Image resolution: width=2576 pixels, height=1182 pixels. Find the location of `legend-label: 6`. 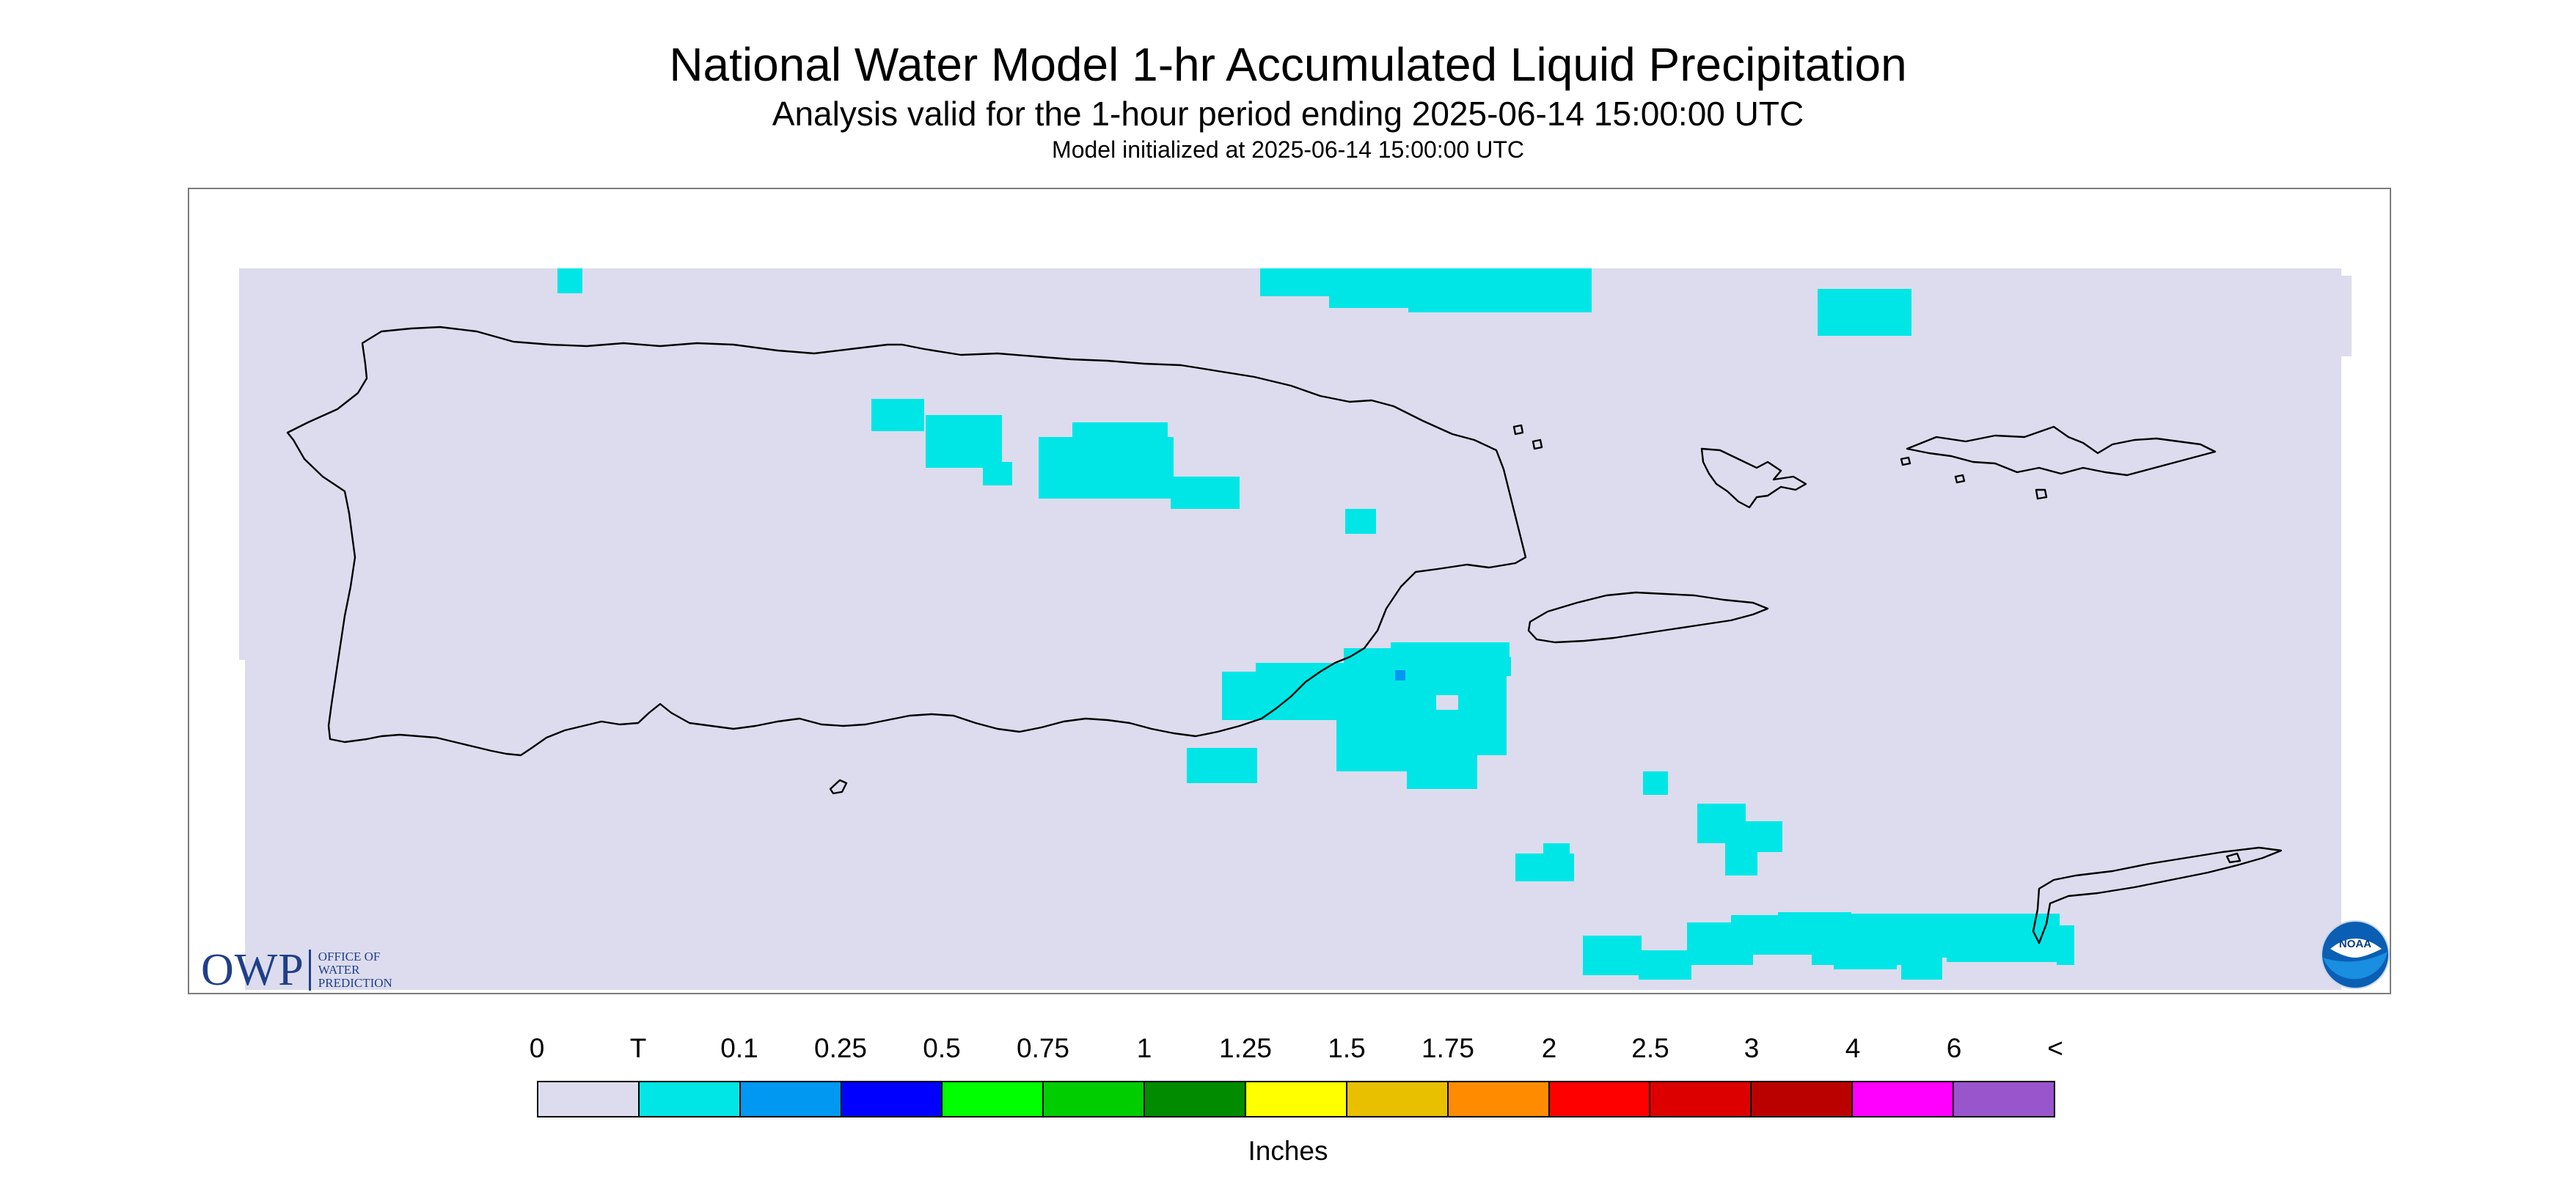

legend-label: 6 is located at coordinates (1954, 1048).